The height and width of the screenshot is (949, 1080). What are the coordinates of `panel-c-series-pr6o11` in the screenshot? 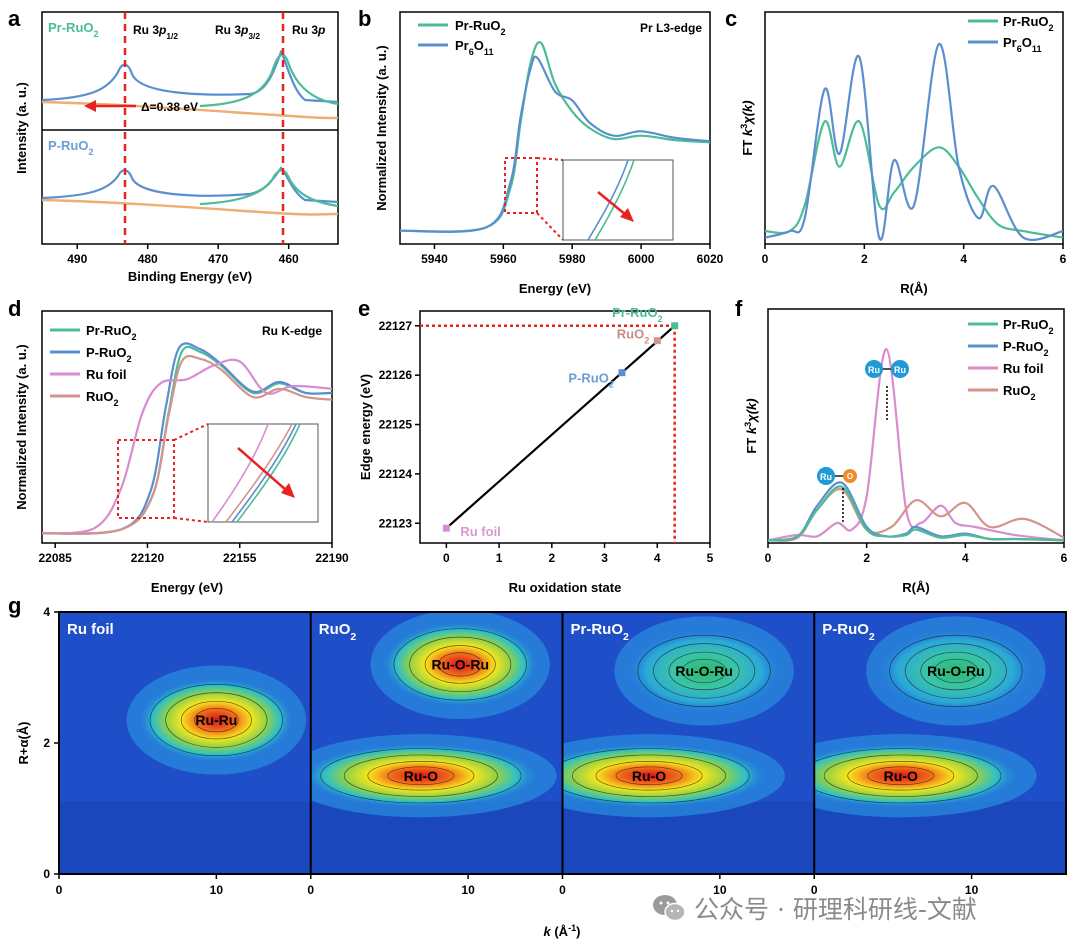 It's located at (914, 142).